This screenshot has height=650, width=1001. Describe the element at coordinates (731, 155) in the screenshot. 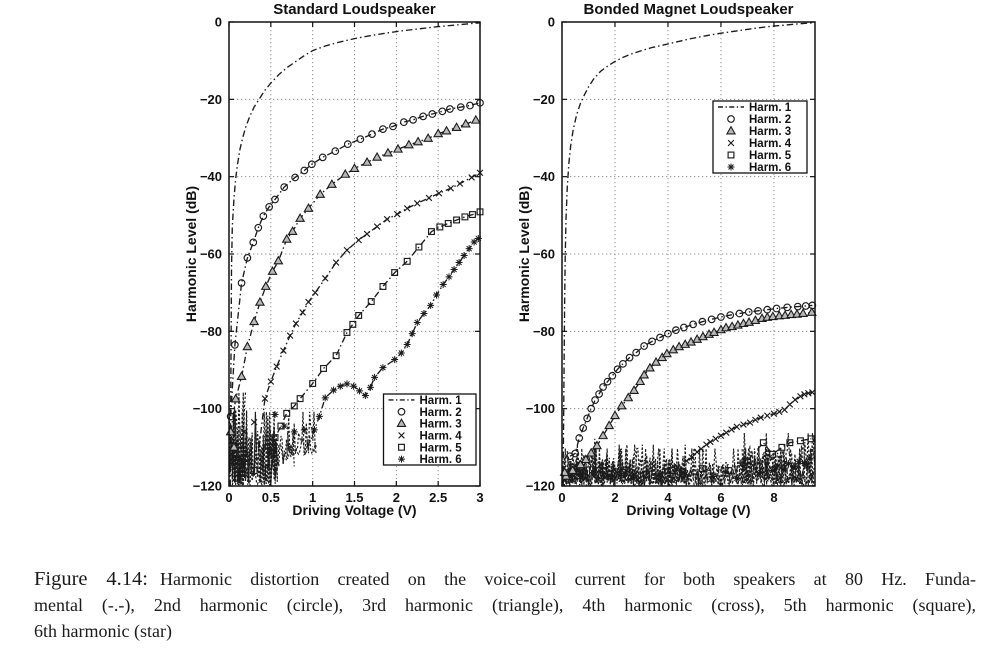

I see `legend-sample-square` at that location.